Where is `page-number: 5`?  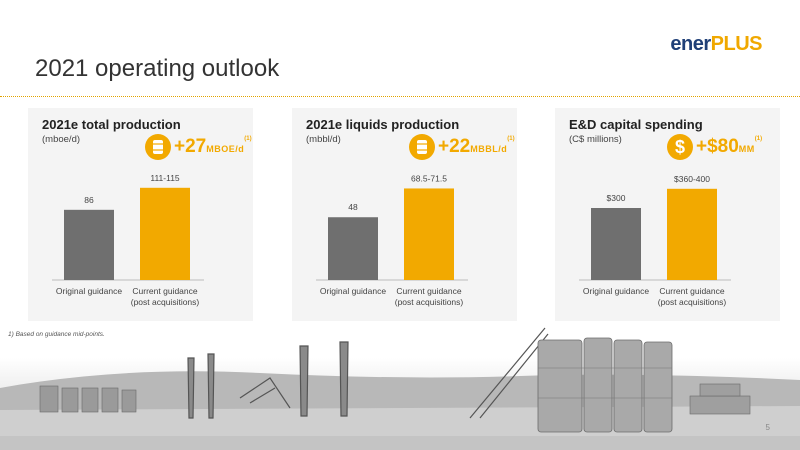 page-number: 5 is located at coordinates (767, 427).